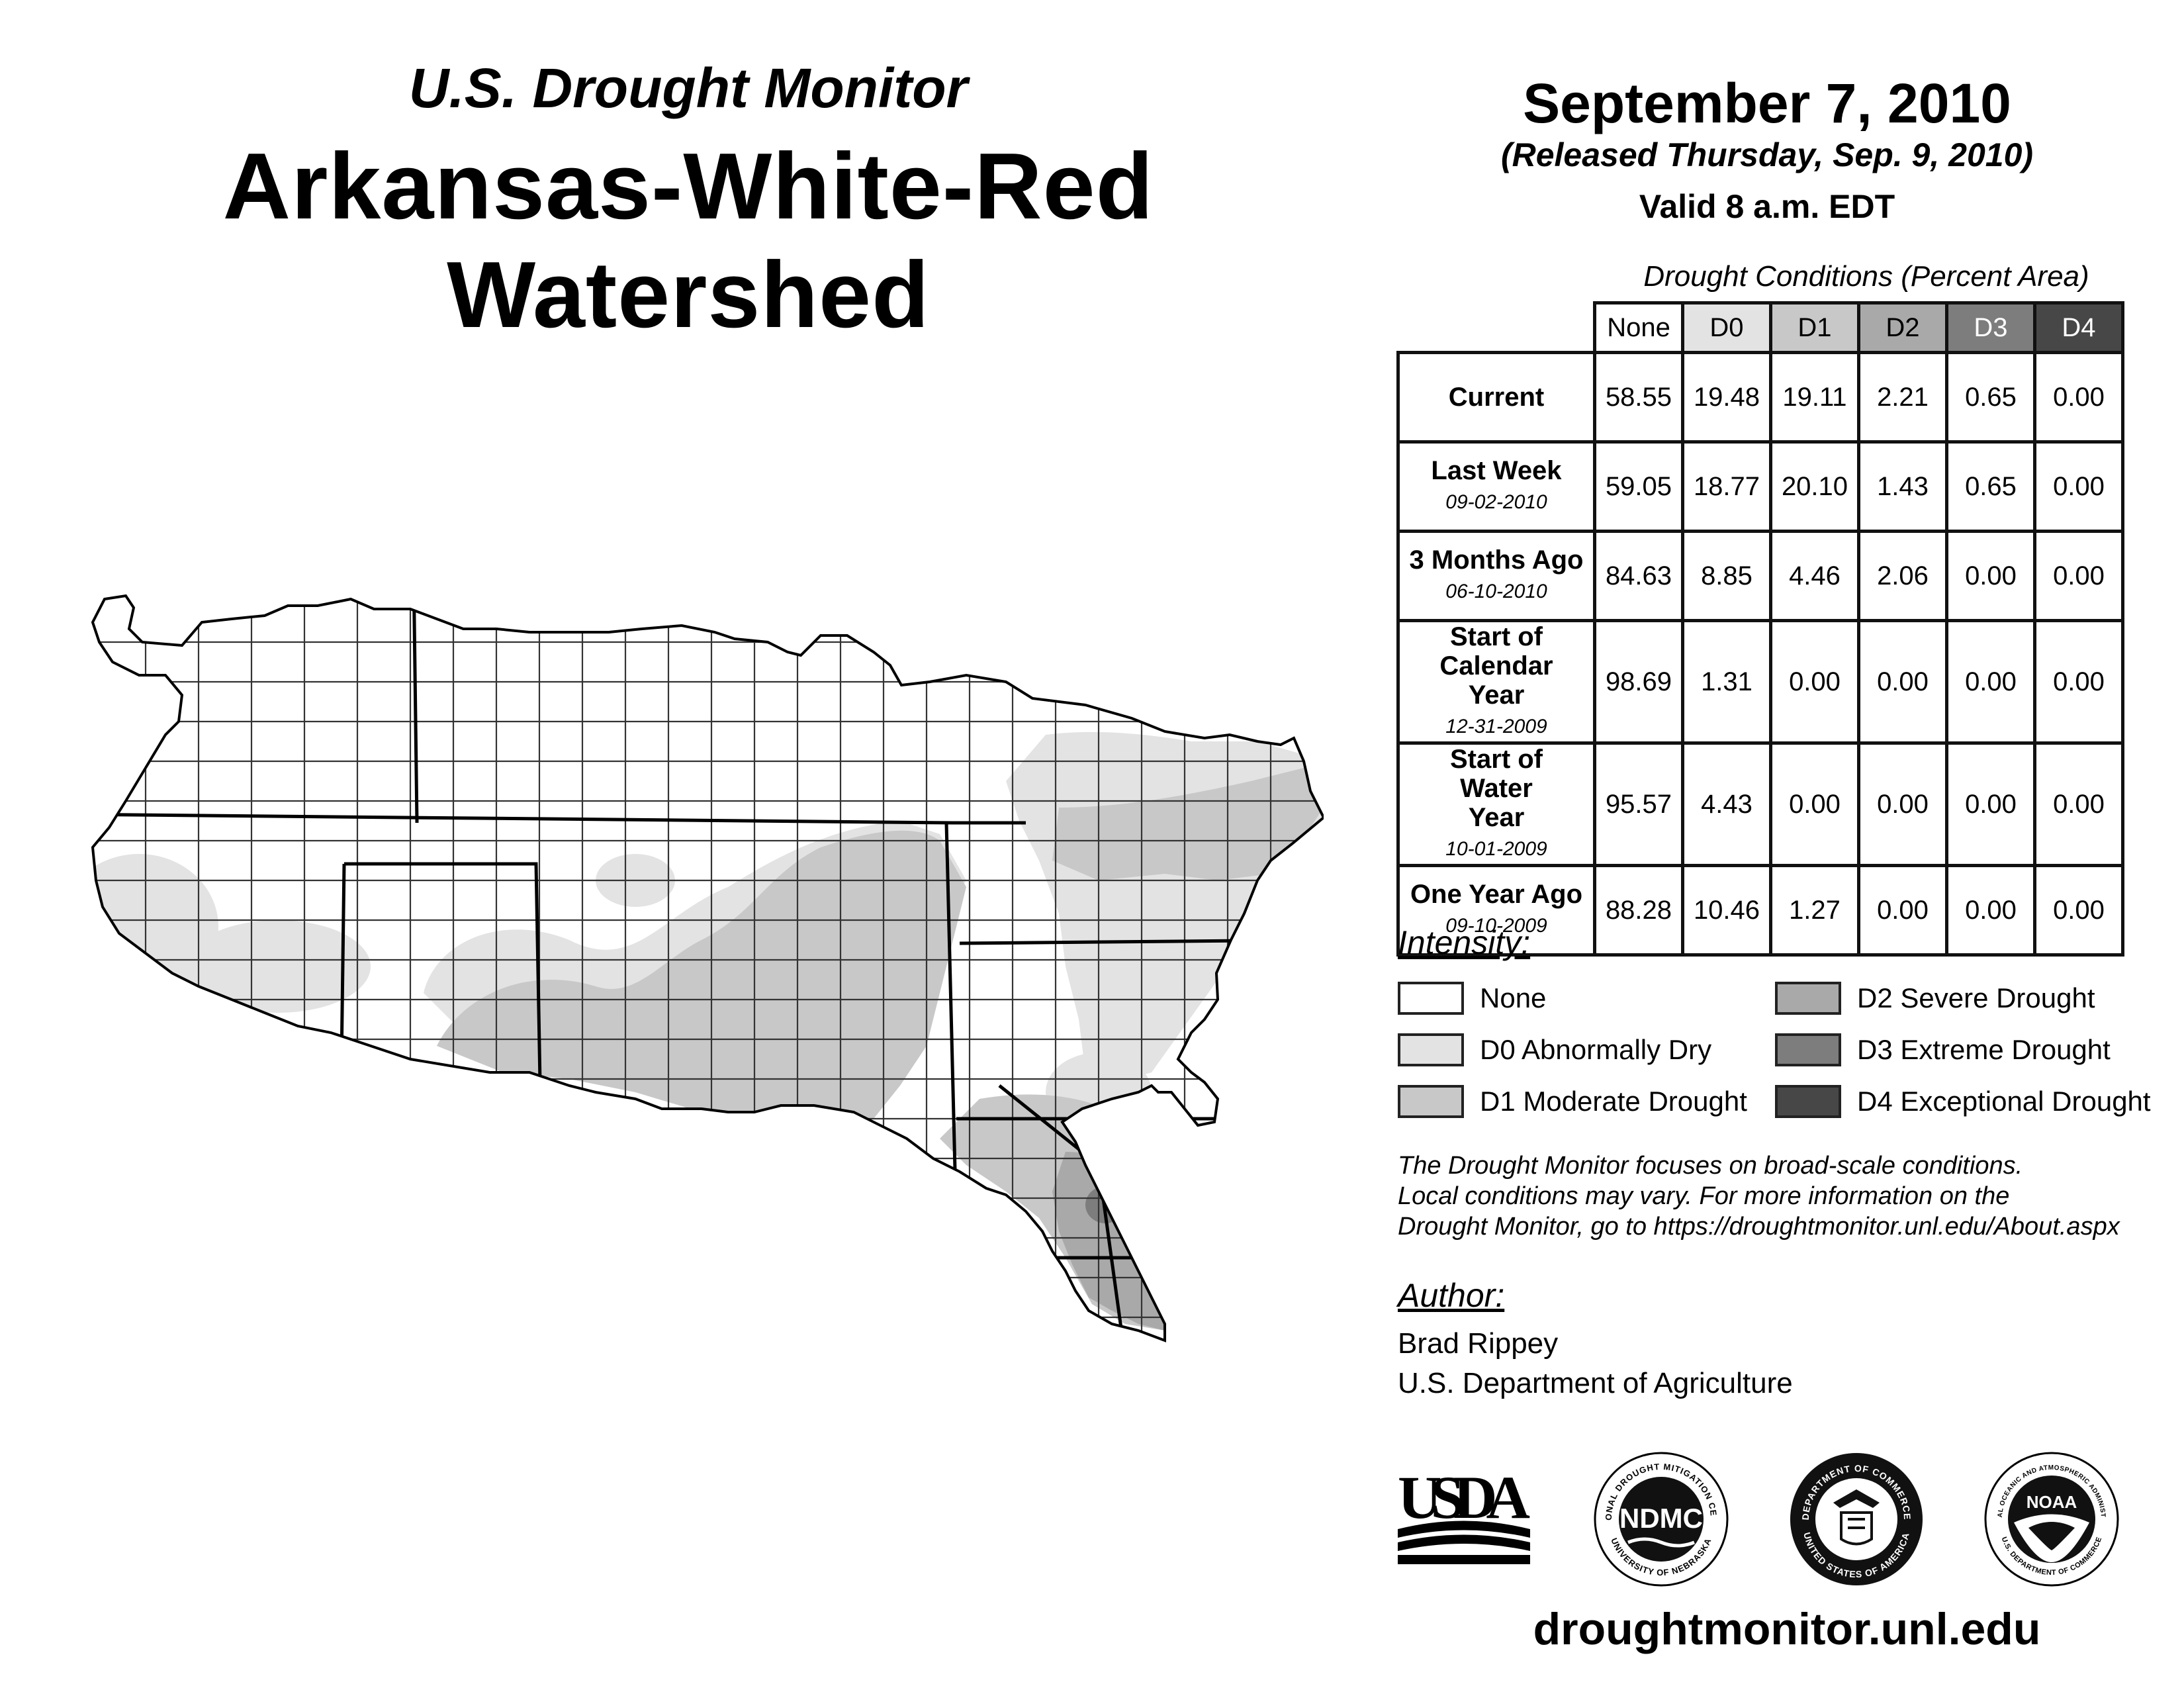 The height and width of the screenshot is (1688, 2184). I want to click on row-label-text: Current, so click(1496, 397).